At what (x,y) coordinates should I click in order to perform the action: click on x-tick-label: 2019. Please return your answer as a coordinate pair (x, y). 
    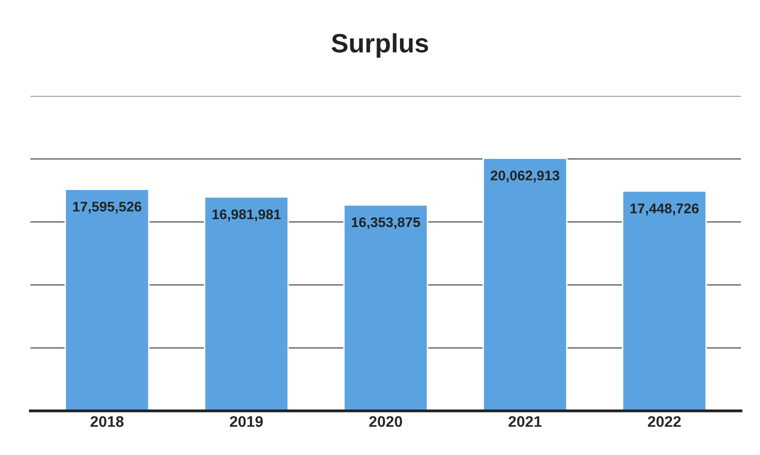
    Looking at the image, I should click on (246, 421).